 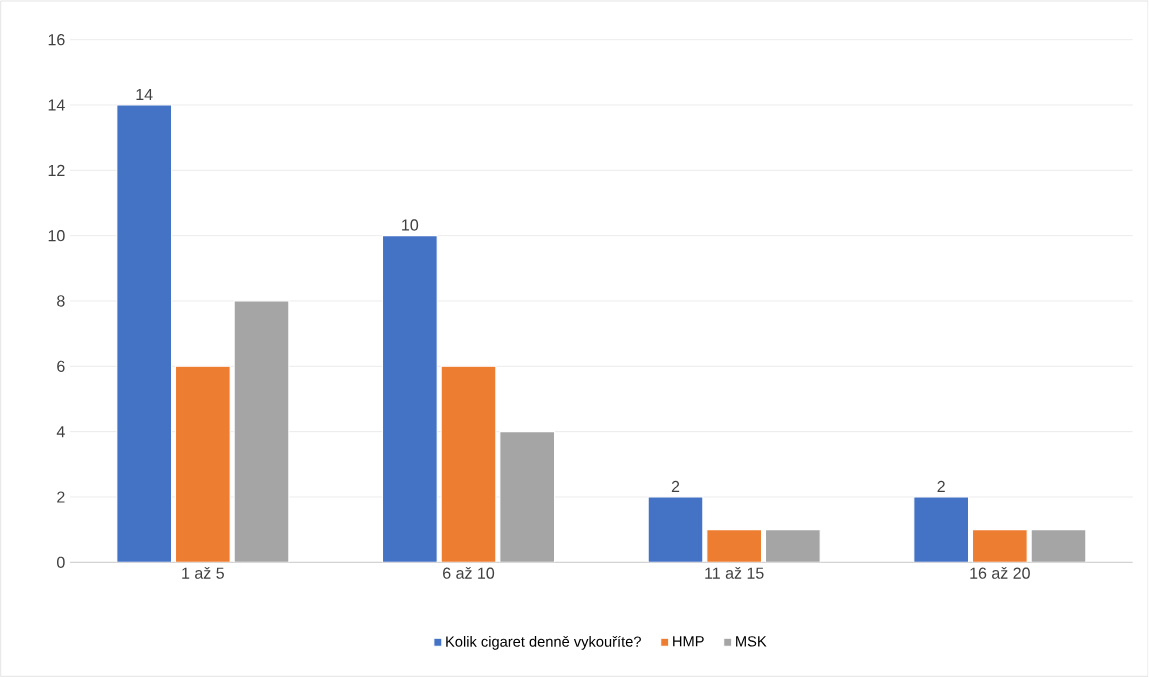 What do you see at coordinates (203, 573) in the screenshot?
I see `x-tick-label: 1 až 5` at bounding box center [203, 573].